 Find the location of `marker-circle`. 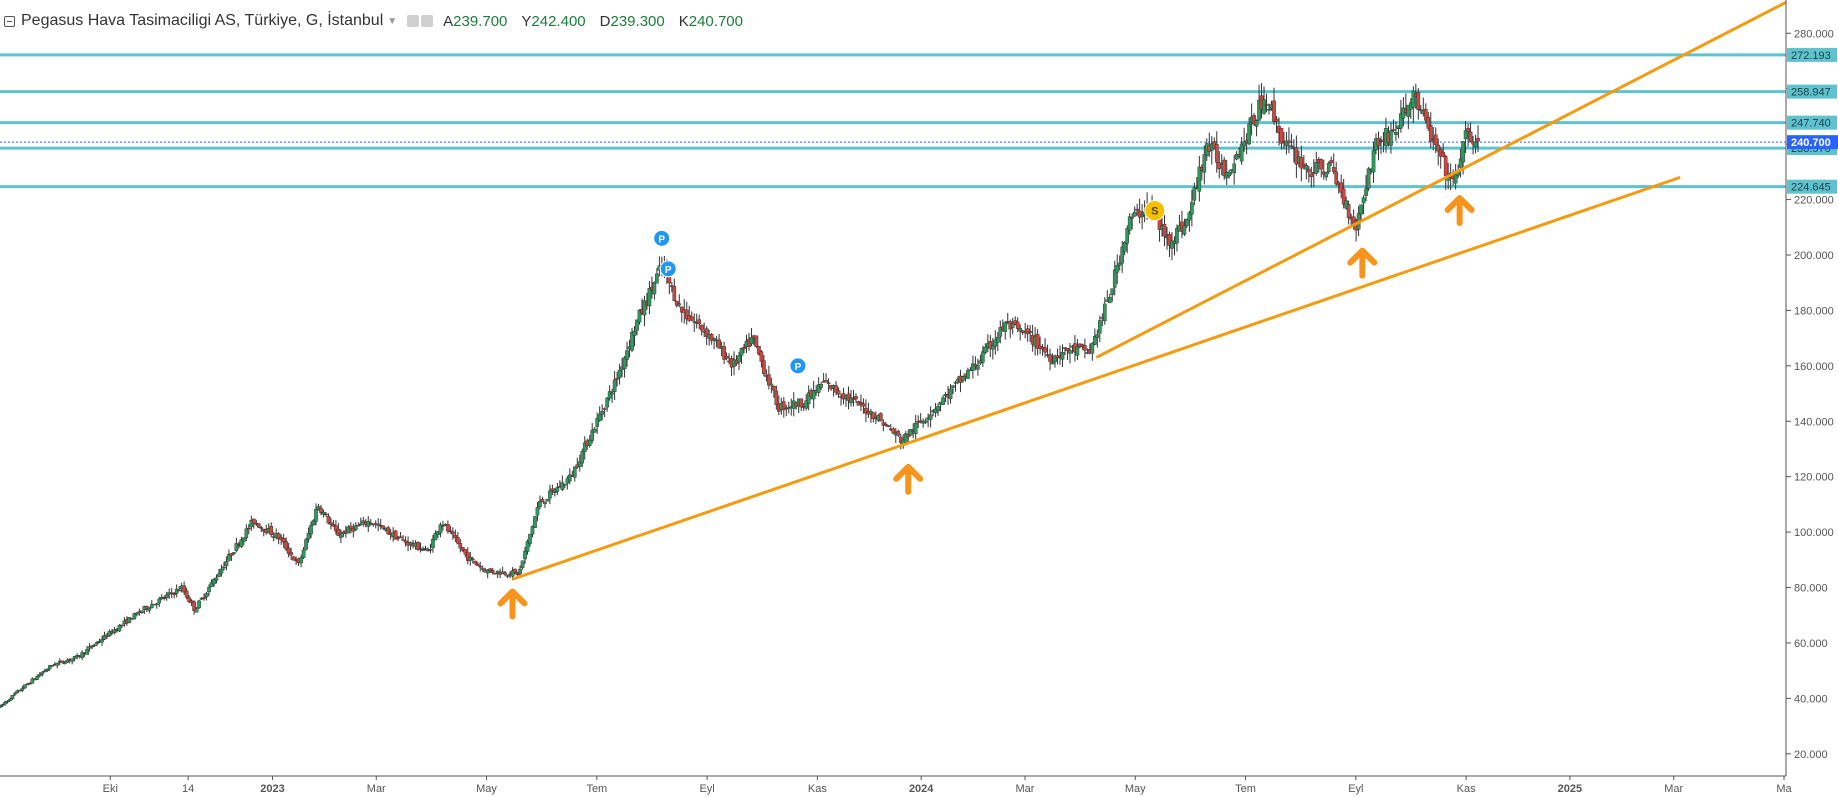

marker-circle is located at coordinates (662, 238).